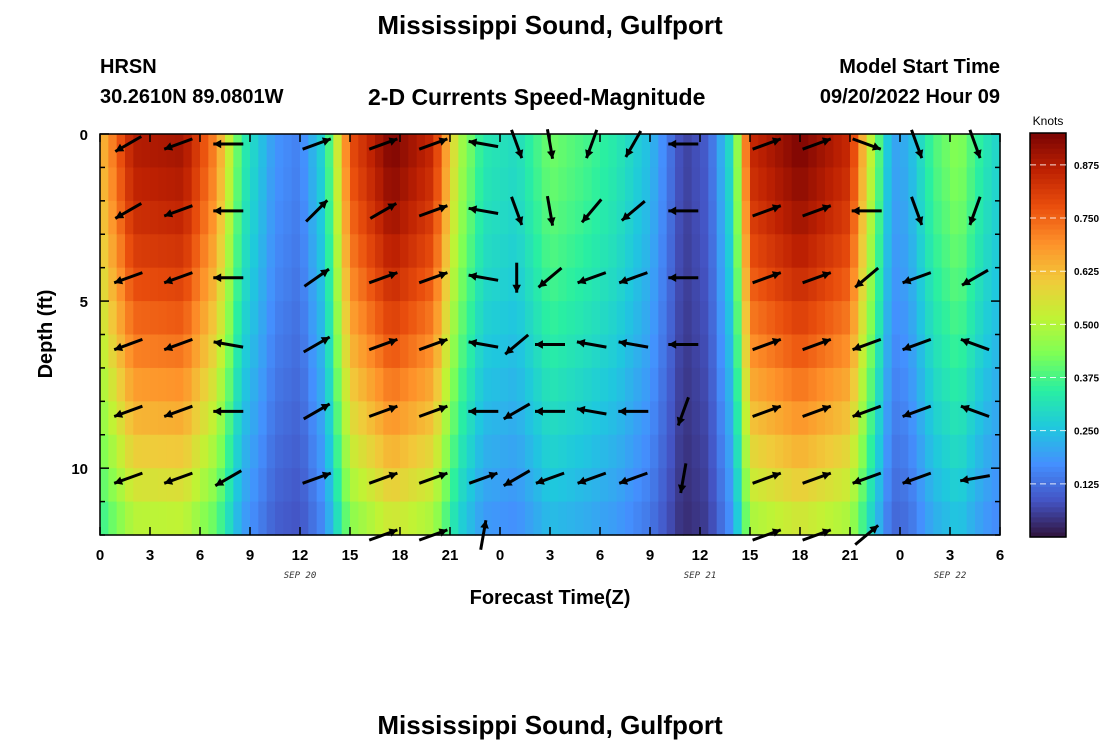  Describe the element at coordinates (500, 555) in the screenshot. I see `x-tick-label: 0` at that location.